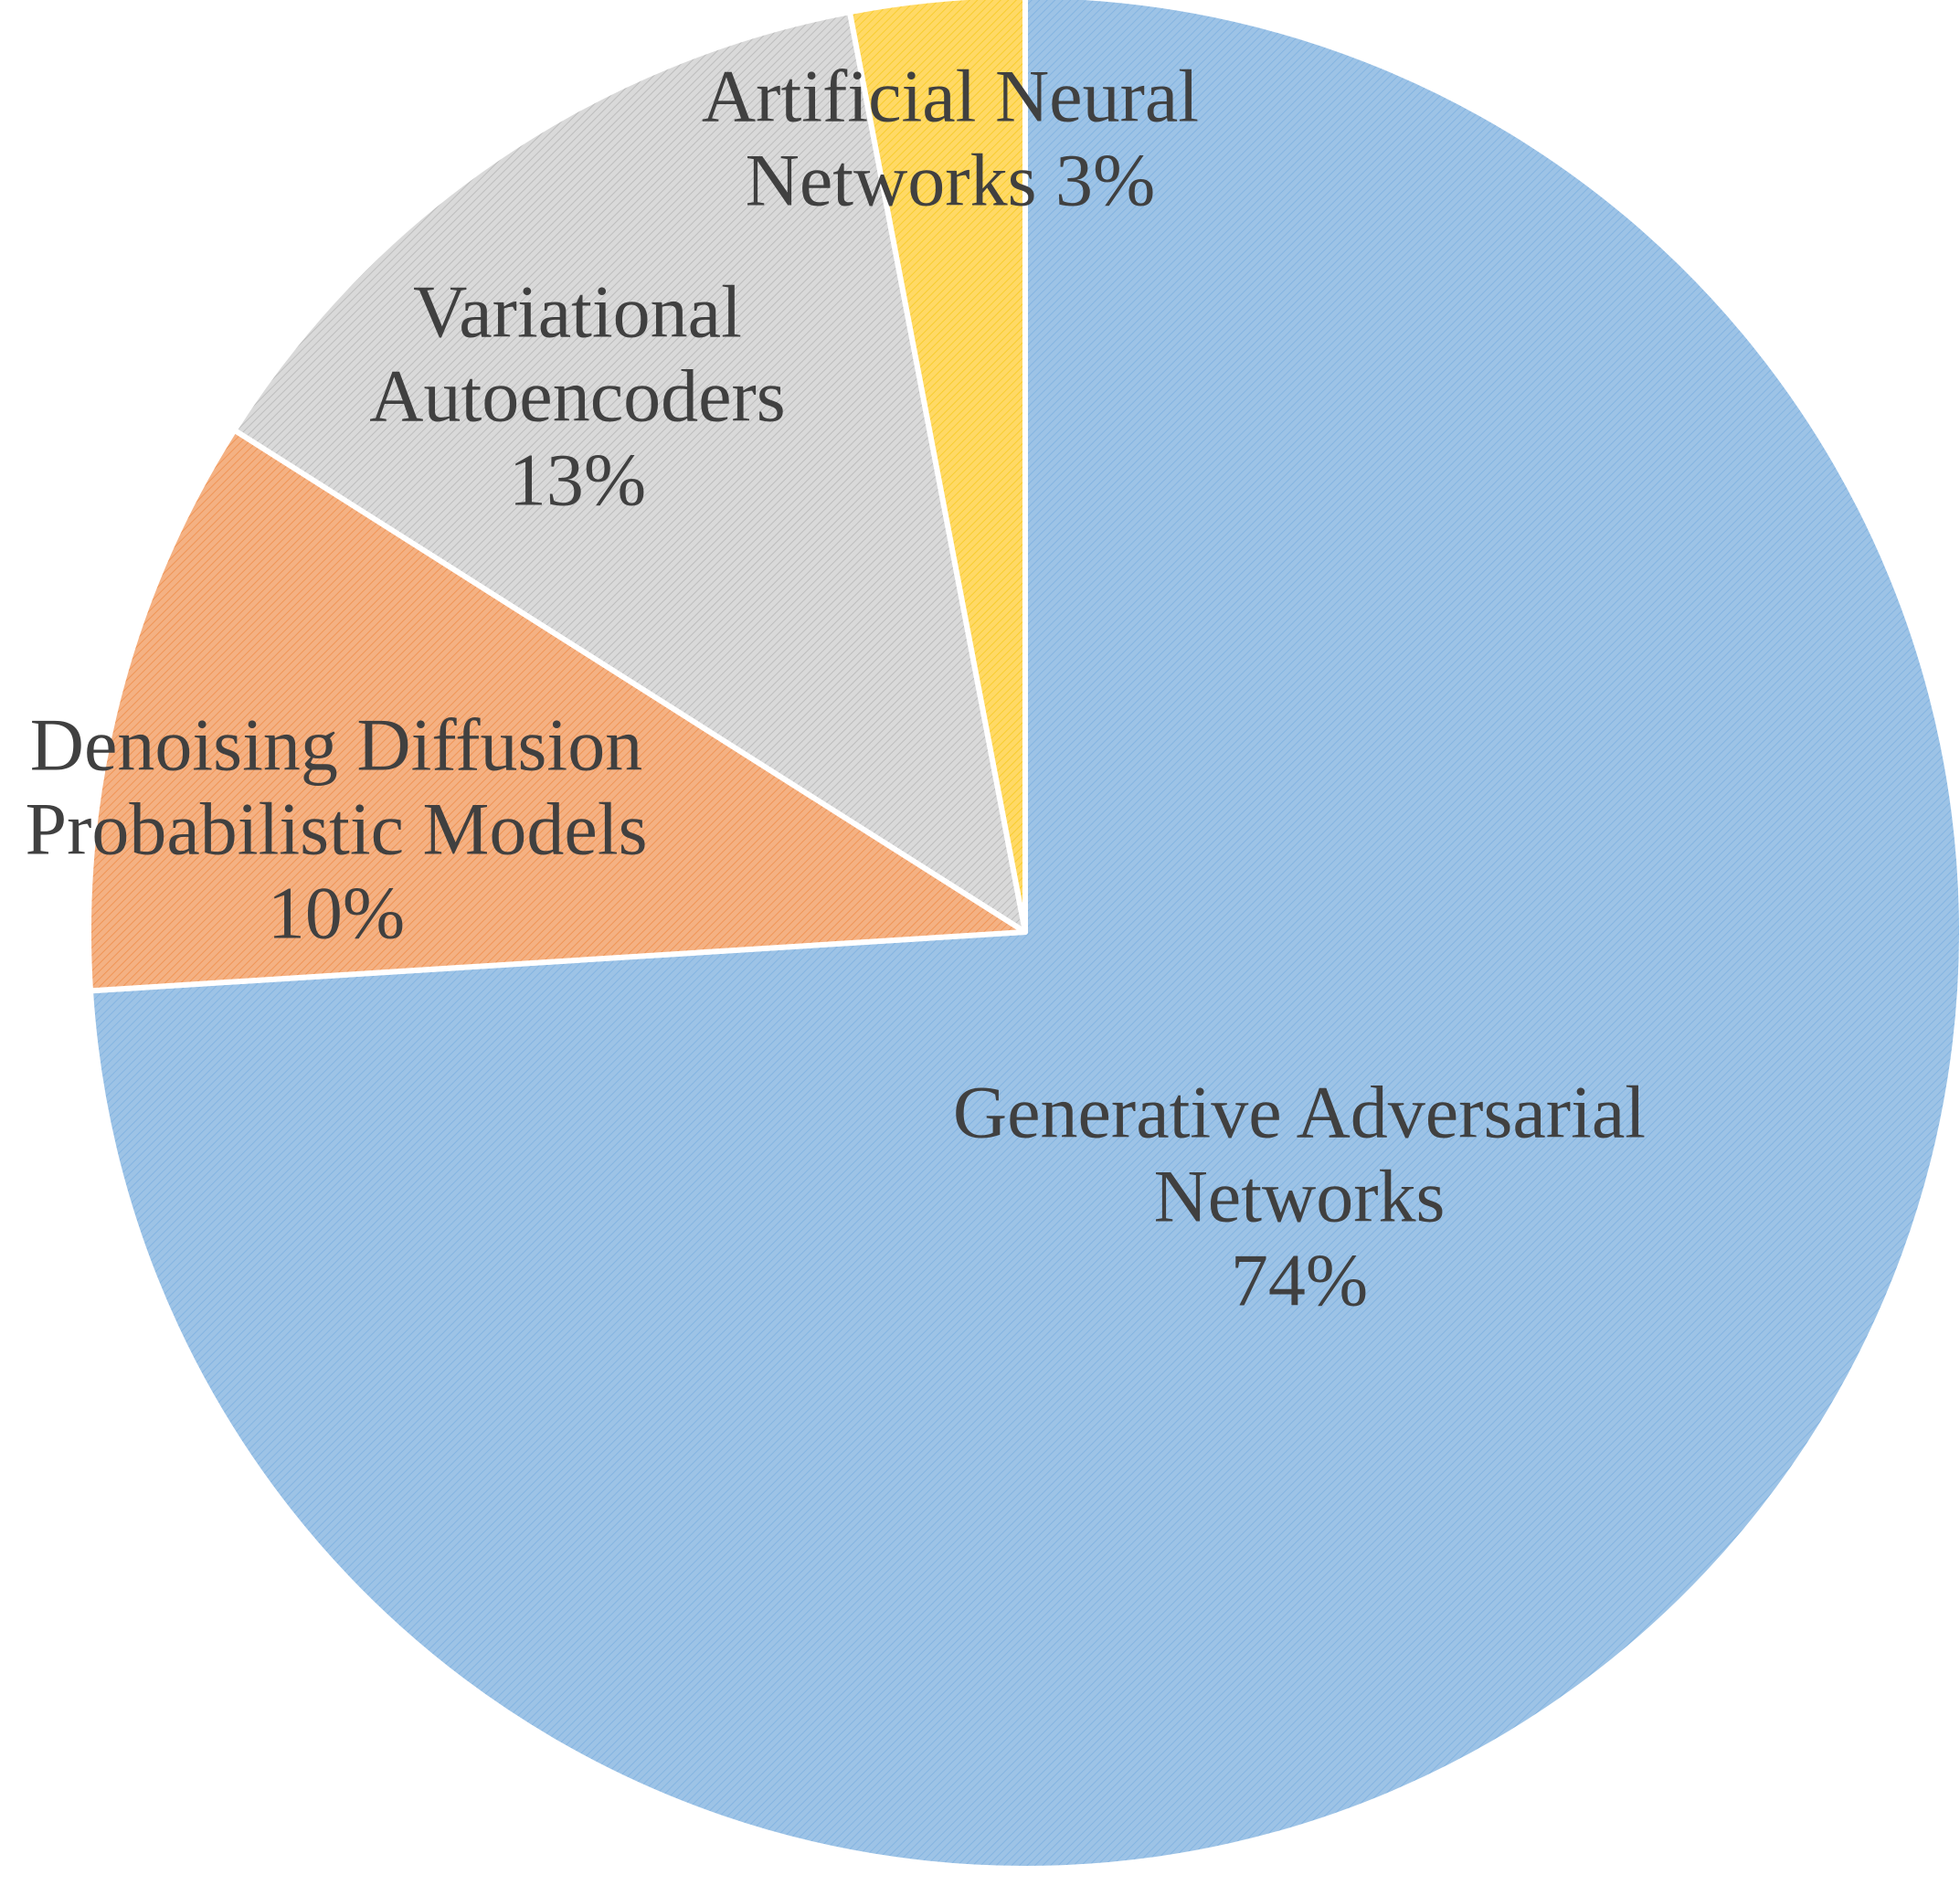  What do you see at coordinates (937, 467) in the screenshot?
I see `pie-slice-artificial-neural-networks` at bounding box center [937, 467].